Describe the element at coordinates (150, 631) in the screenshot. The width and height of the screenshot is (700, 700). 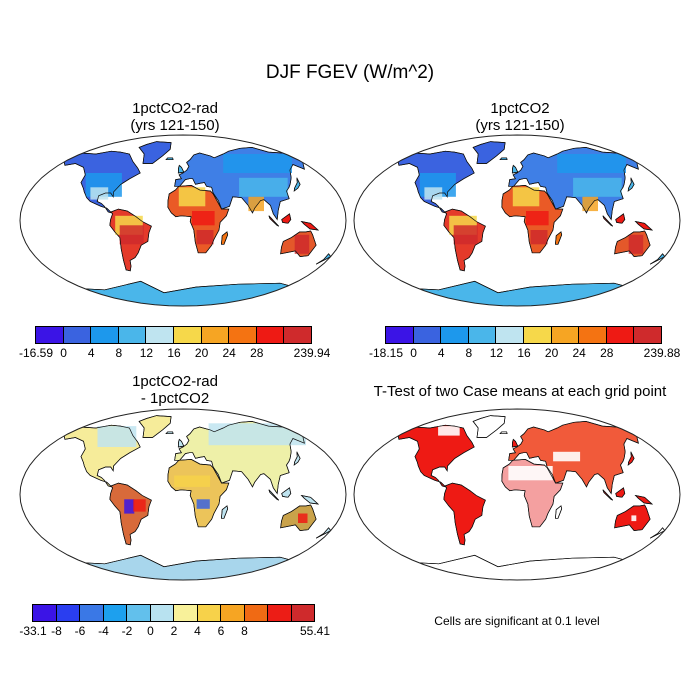
I see `colorbar-3-tick-label: 0` at that location.